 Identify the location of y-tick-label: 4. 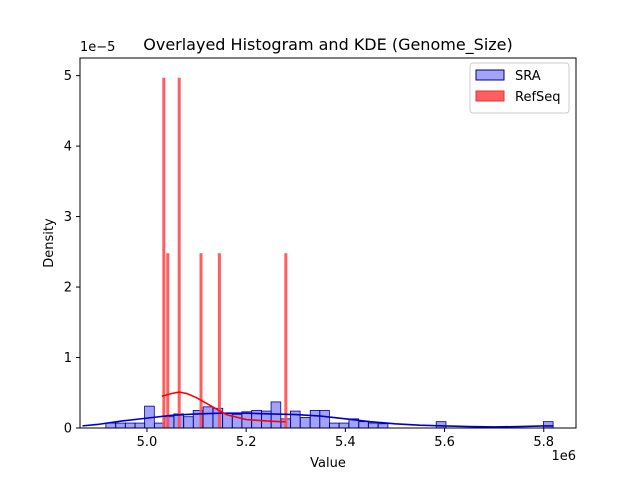
(68, 147).